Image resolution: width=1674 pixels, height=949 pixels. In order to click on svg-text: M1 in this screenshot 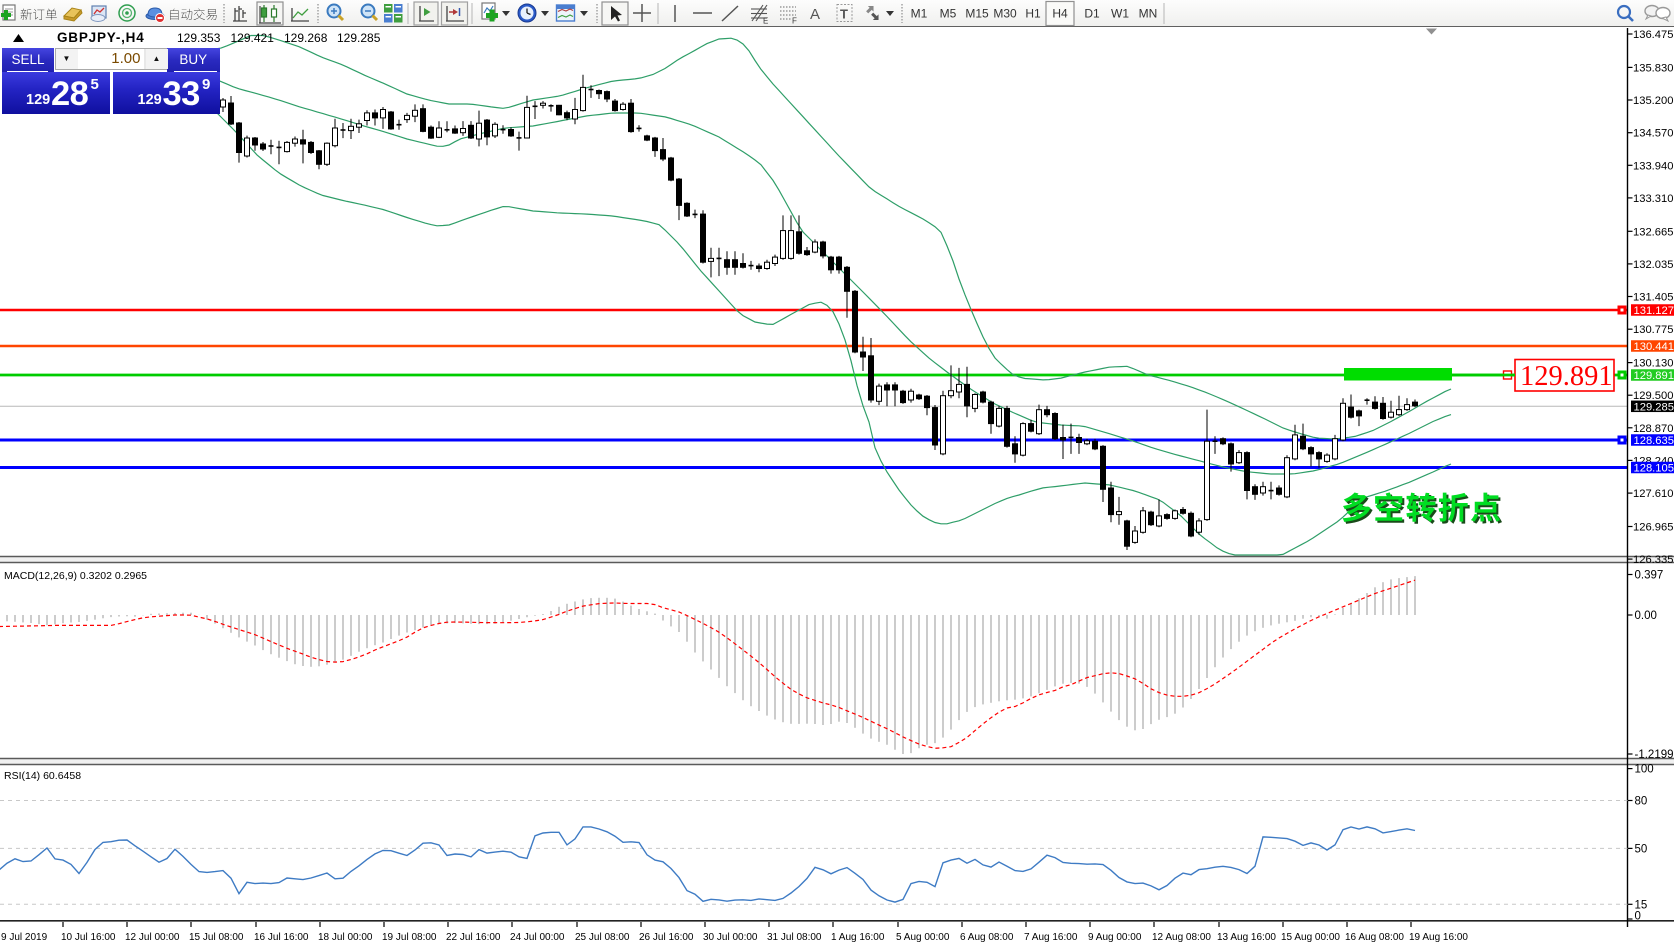, I will do `click(919, 14)`.